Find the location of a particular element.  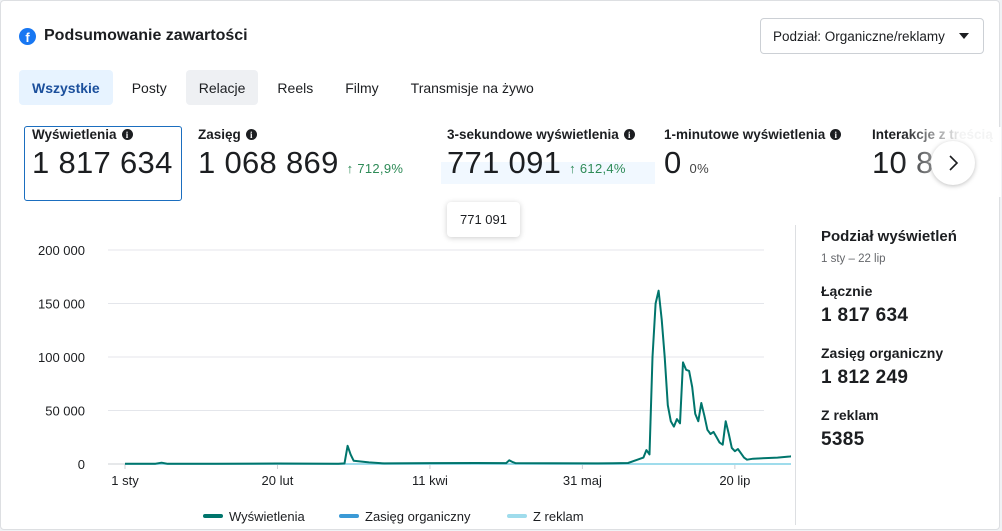

breakdown-date-range: 1 sty – 22 lip is located at coordinates (853, 259).